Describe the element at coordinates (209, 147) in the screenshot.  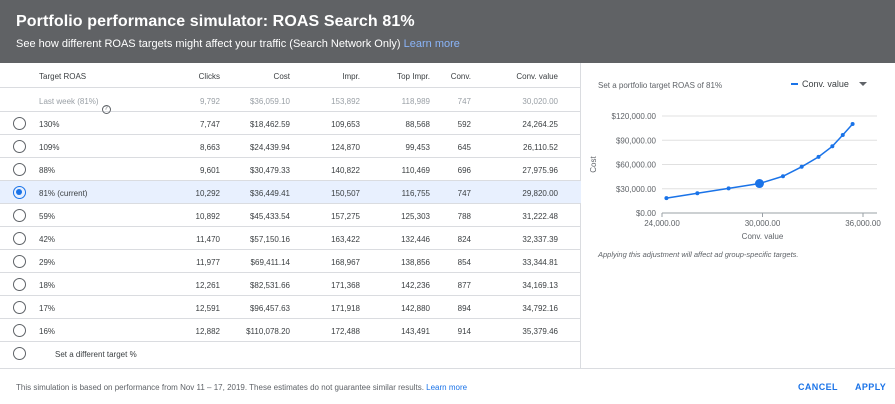
I see `cell-clicks: 8,663` at that location.